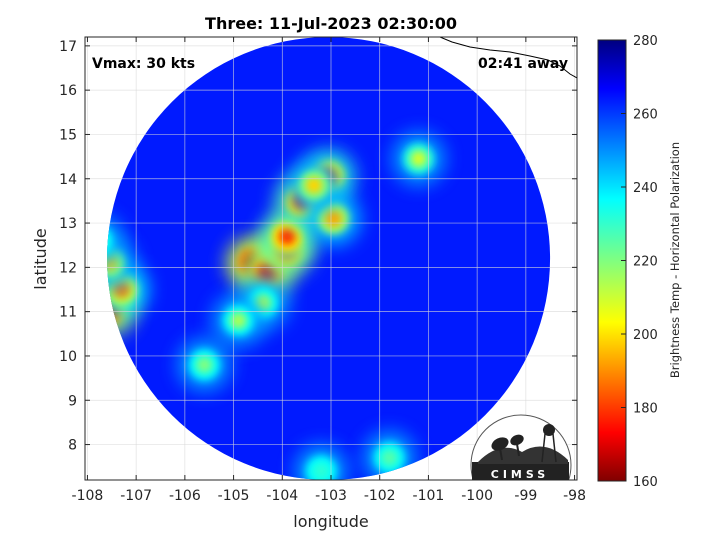 Image resolution: width=720 pixels, height=540 pixels. Describe the element at coordinates (68, 135) in the screenshot. I see `y-tick-label: 15` at that location.